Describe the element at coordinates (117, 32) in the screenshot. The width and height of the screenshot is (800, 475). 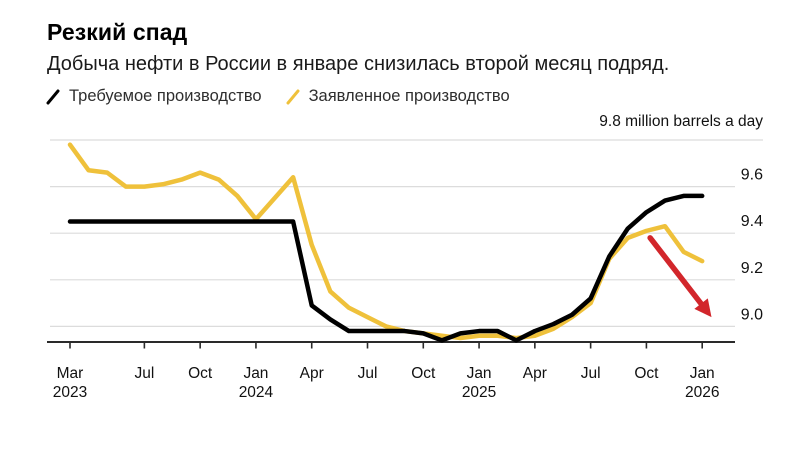
I see `chart-title: Резкий спад` at that location.